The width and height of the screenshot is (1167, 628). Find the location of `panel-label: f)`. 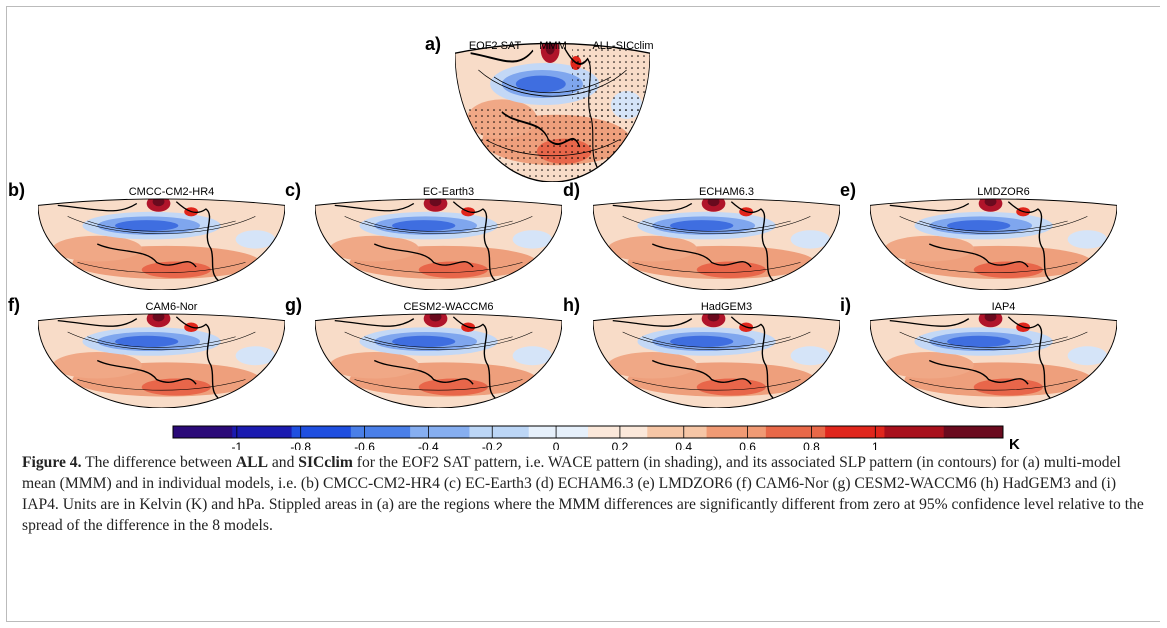

panel-label: f) is located at coordinates (14, 305).